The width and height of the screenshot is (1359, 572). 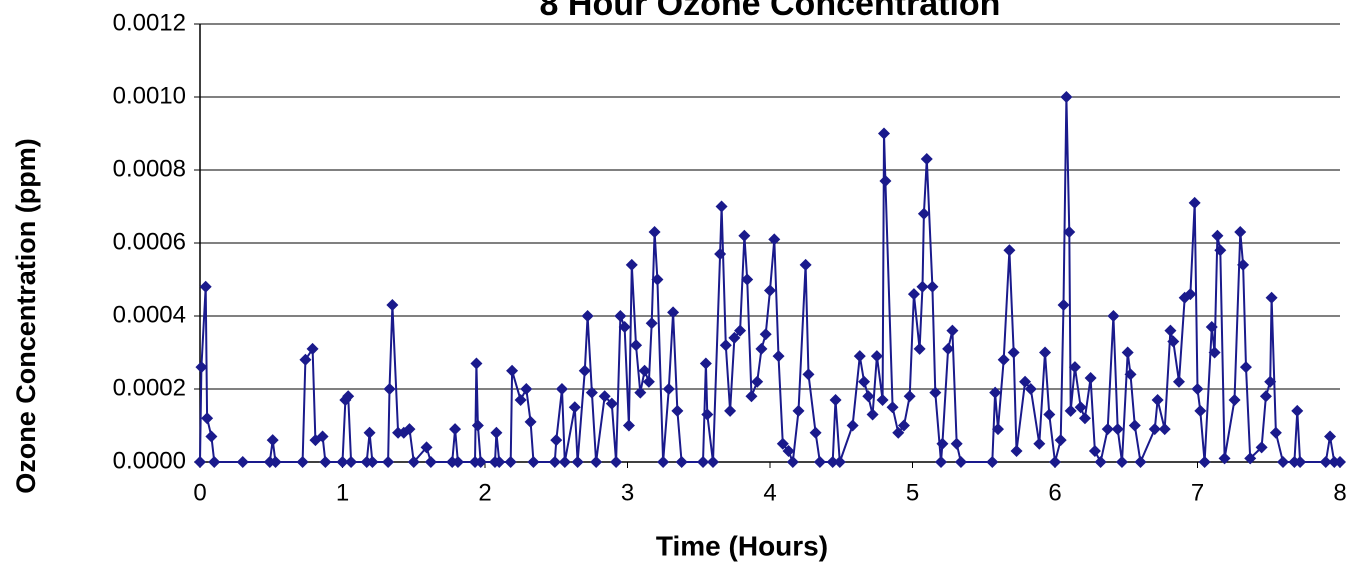 What do you see at coordinates (1054, 492) in the screenshot?
I see `x-tick-label: 6` at bounding box center [1054, 492].